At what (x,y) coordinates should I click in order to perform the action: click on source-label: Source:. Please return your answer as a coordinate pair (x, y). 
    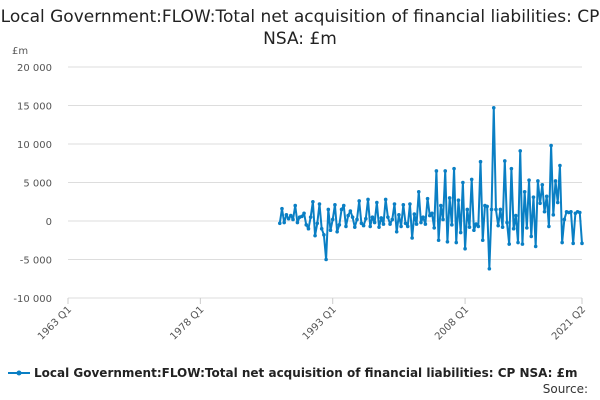
    Looking at the image, I should click on (565, 389).